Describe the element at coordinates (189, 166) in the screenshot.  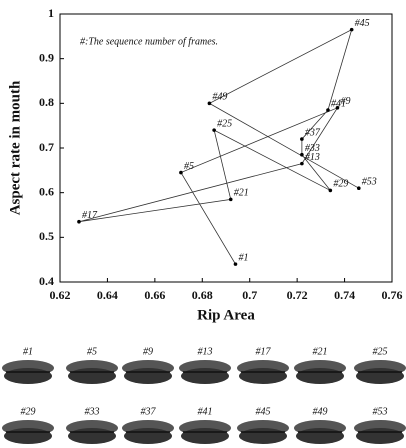
I see `point-label: #5` at that location.